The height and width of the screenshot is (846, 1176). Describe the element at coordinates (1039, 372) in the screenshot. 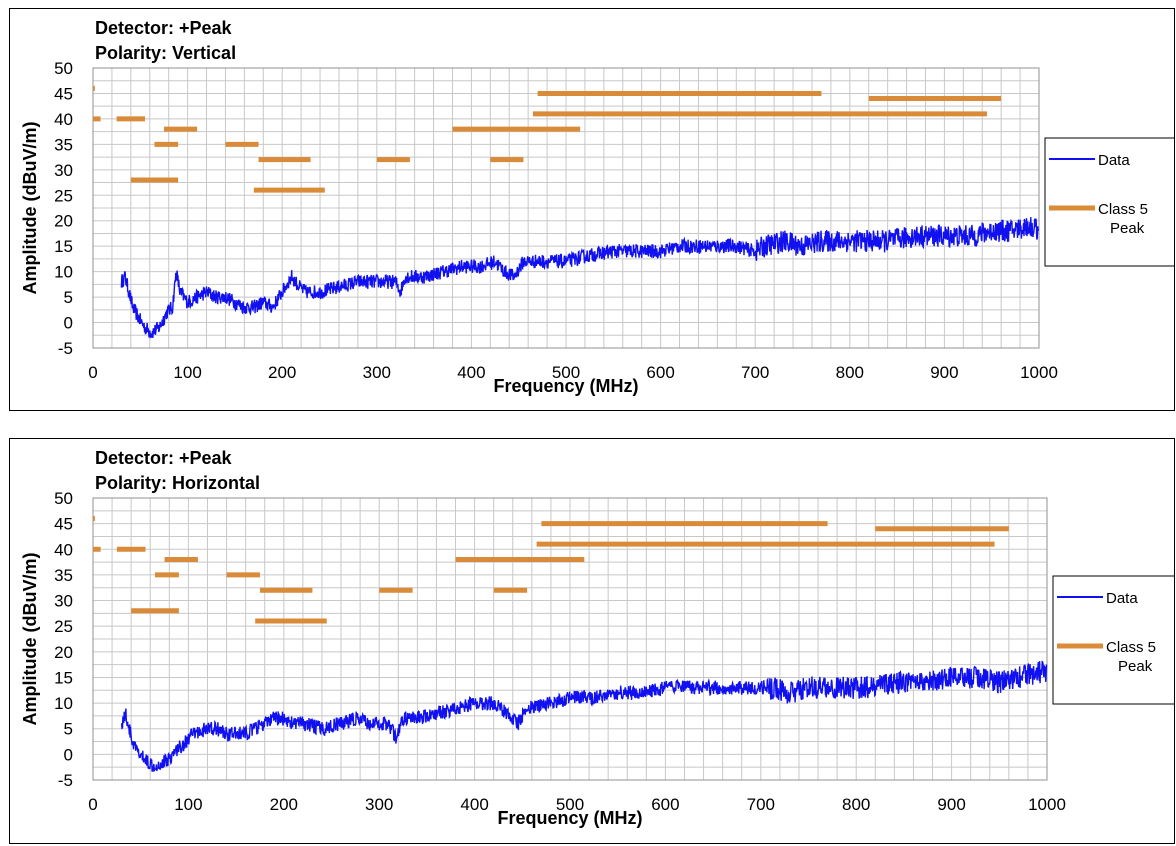

I see `vertical-xtick-label: 1000` at that location.